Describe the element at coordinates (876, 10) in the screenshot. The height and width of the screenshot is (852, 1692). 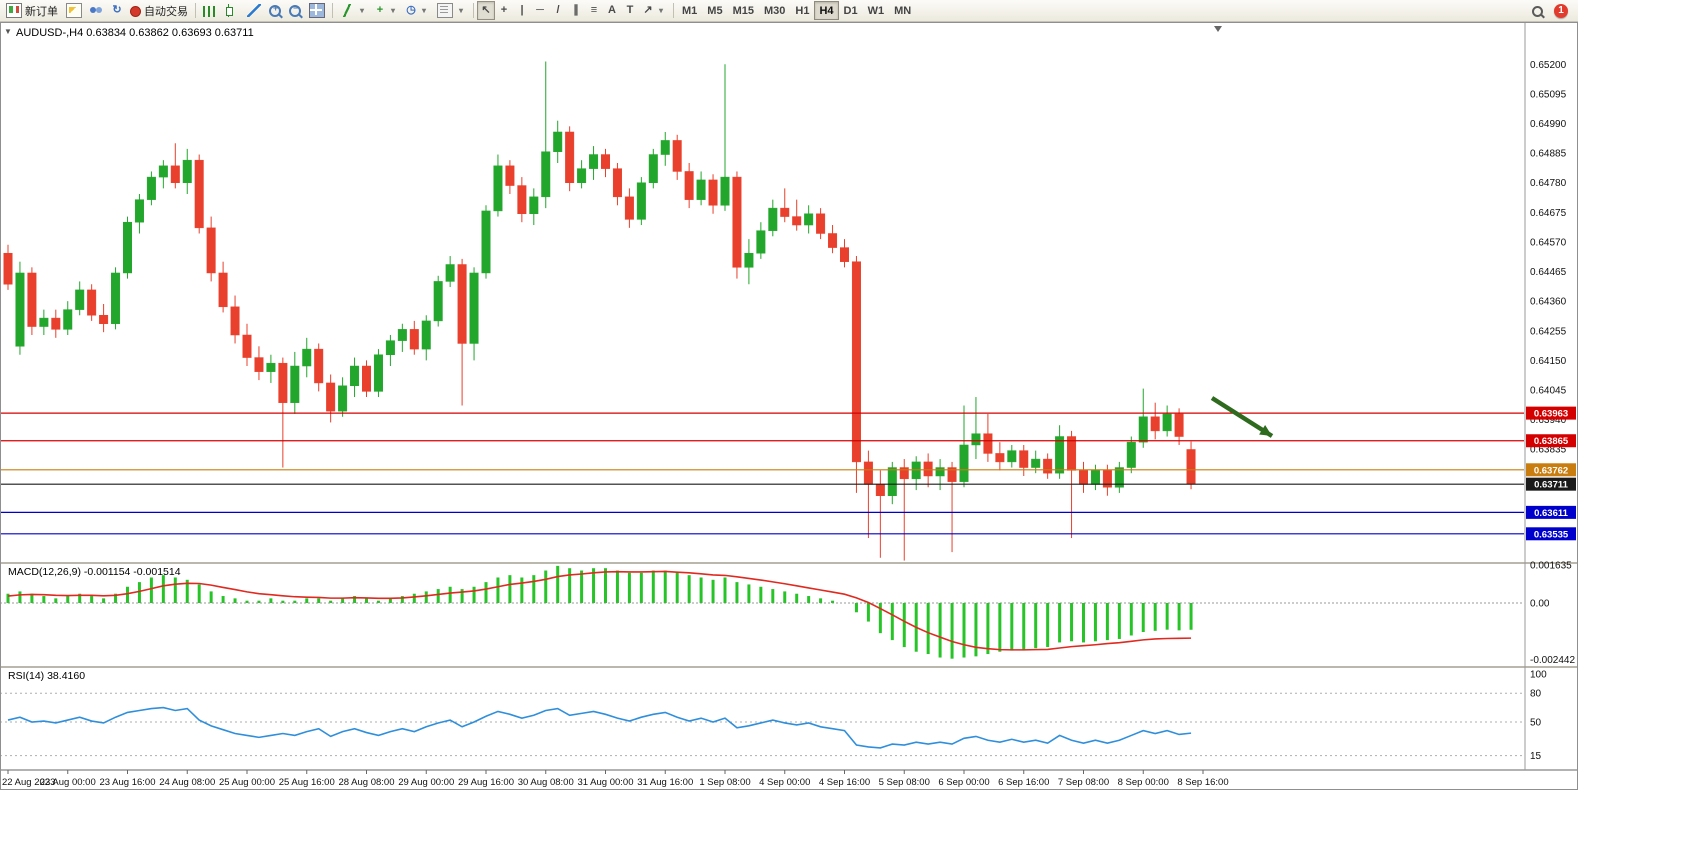
I see `timeframe-w1-button: W1` at that location.